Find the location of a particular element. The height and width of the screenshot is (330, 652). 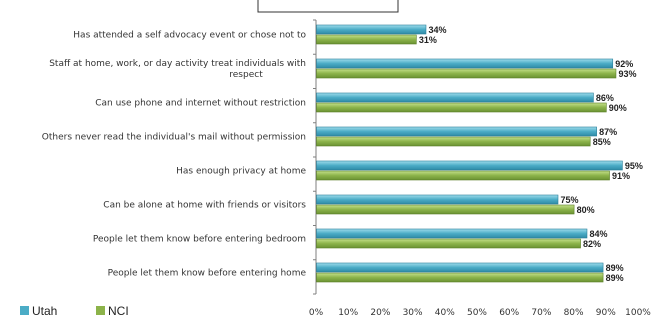

value-label-nci: 90% is located at coordinates (618, 108).